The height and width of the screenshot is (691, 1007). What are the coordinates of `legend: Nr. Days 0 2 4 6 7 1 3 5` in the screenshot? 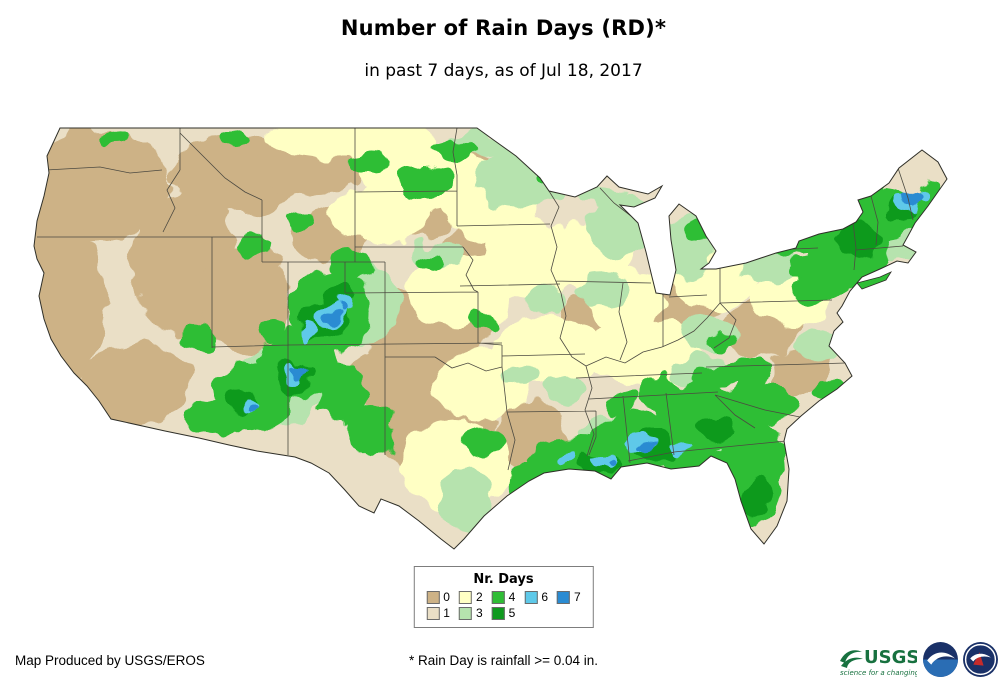 It's located at (503, 597).